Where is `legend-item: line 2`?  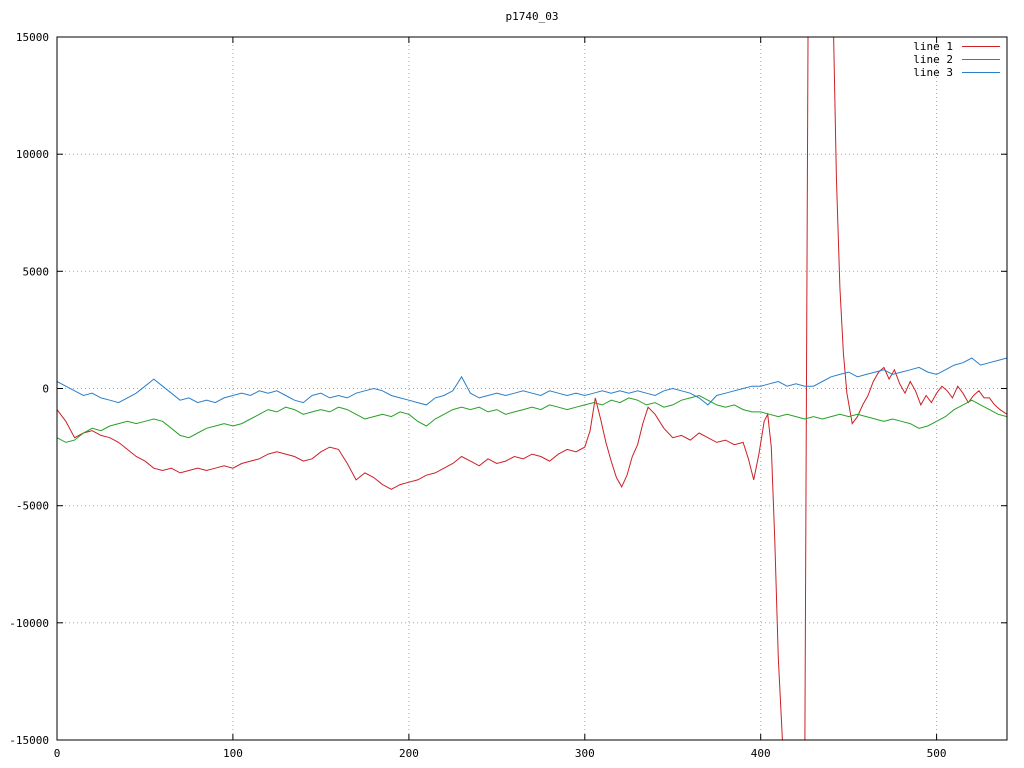
legend-item: line 2 is located at coordinates (956, 59).